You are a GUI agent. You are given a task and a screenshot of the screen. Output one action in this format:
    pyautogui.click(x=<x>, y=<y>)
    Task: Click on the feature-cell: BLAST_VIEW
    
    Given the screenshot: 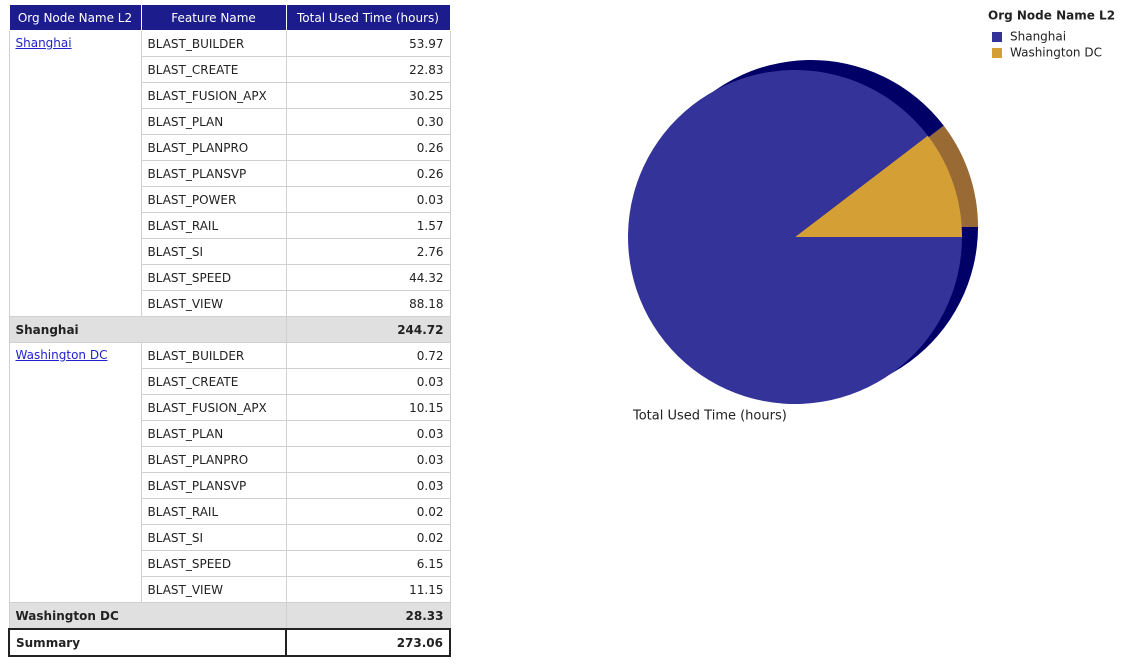 What is the action you would take?
    pyautogui.click(x=213, y=589)
    